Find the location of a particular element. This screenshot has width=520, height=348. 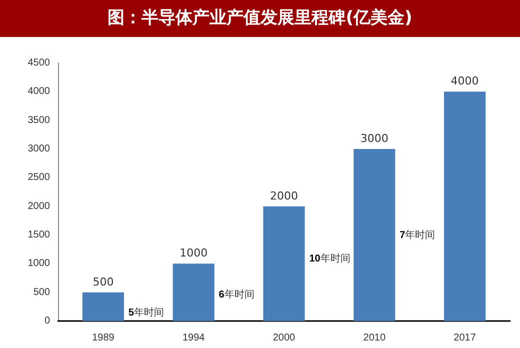

x-tick-label: 1989 is located at coordinates (103, 338).